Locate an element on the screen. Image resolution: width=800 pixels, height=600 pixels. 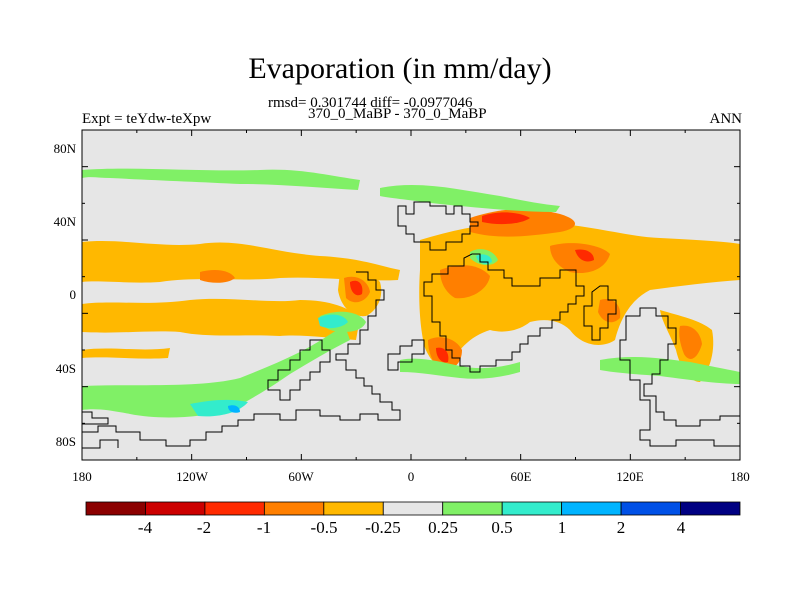
longitude-labels: 180 120W 60W 0 60E 120E 180 is located at coordinates (411, 476).